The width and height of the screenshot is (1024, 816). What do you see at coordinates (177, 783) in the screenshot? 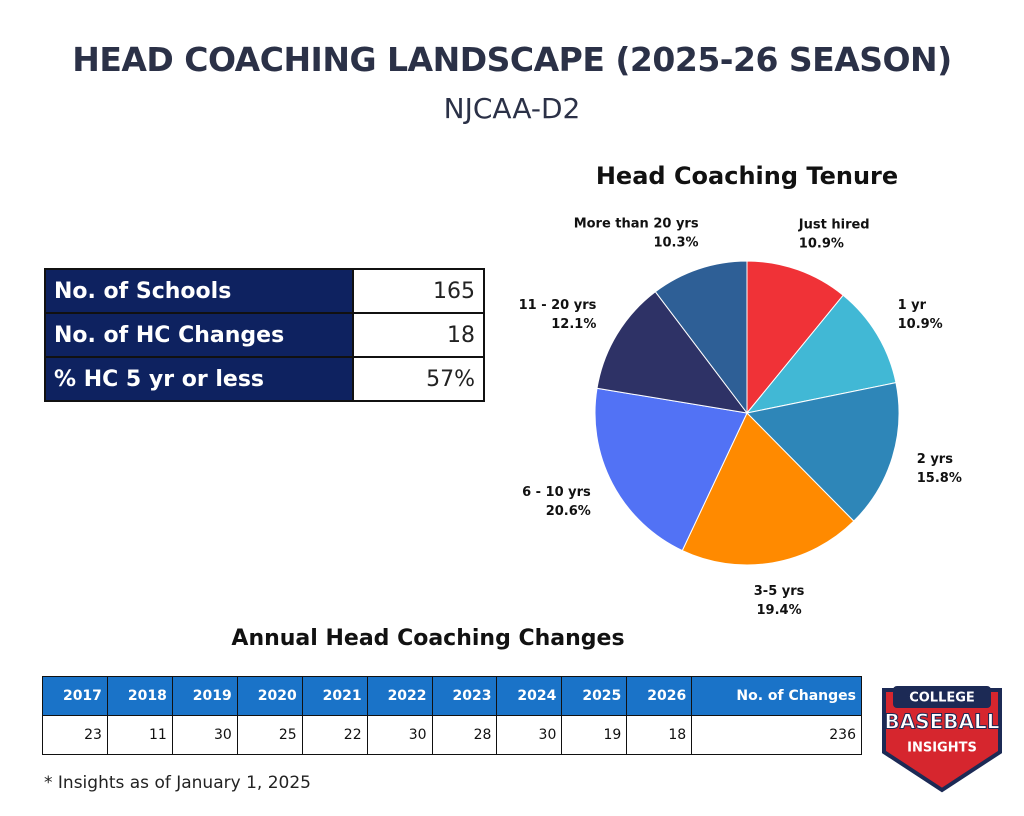
I see `footnote: * Insights as of January 1, 2025` at bounding box center [177, 783].